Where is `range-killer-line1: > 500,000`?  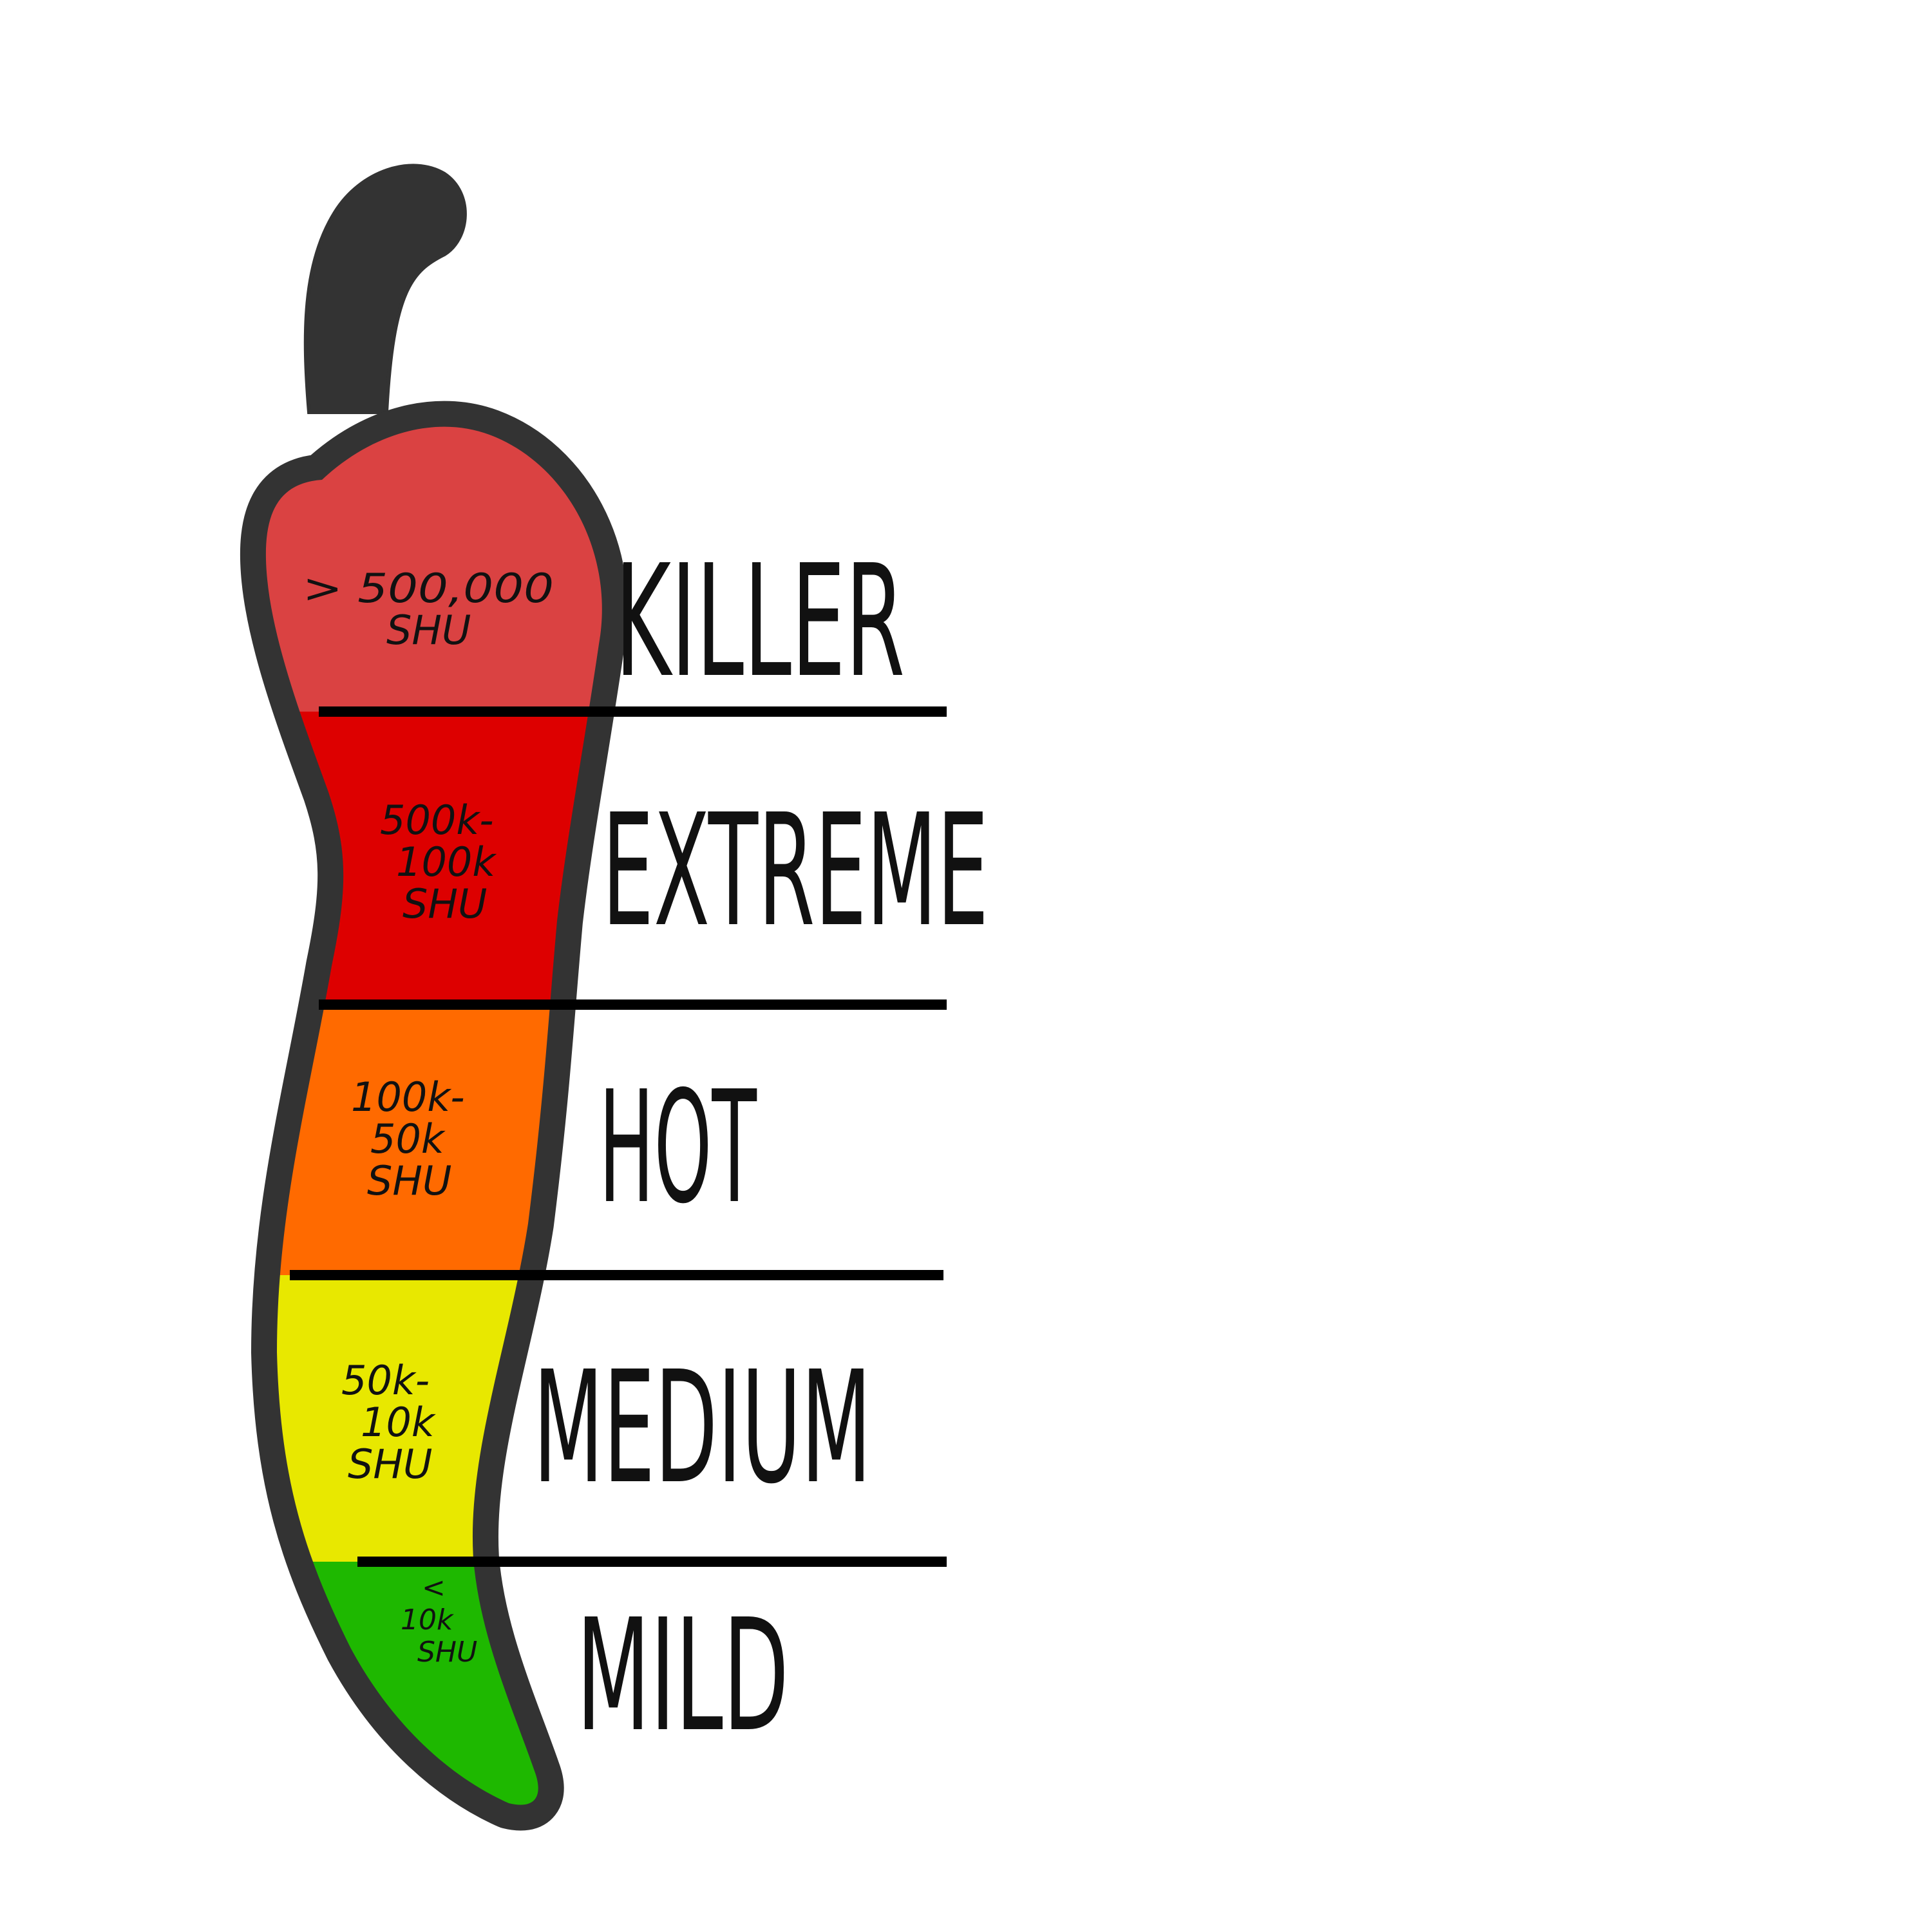 range-killer-line1: > 500,000 is located at coordinates (429, 588).